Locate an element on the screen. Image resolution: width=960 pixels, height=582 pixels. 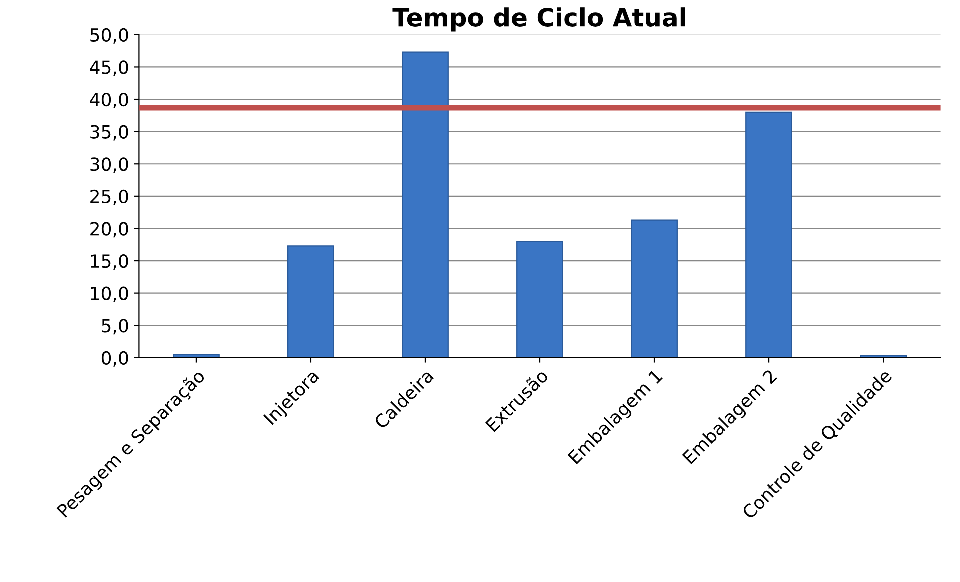
y-tick-label: 50,0 is located at coordinates (109, 36).